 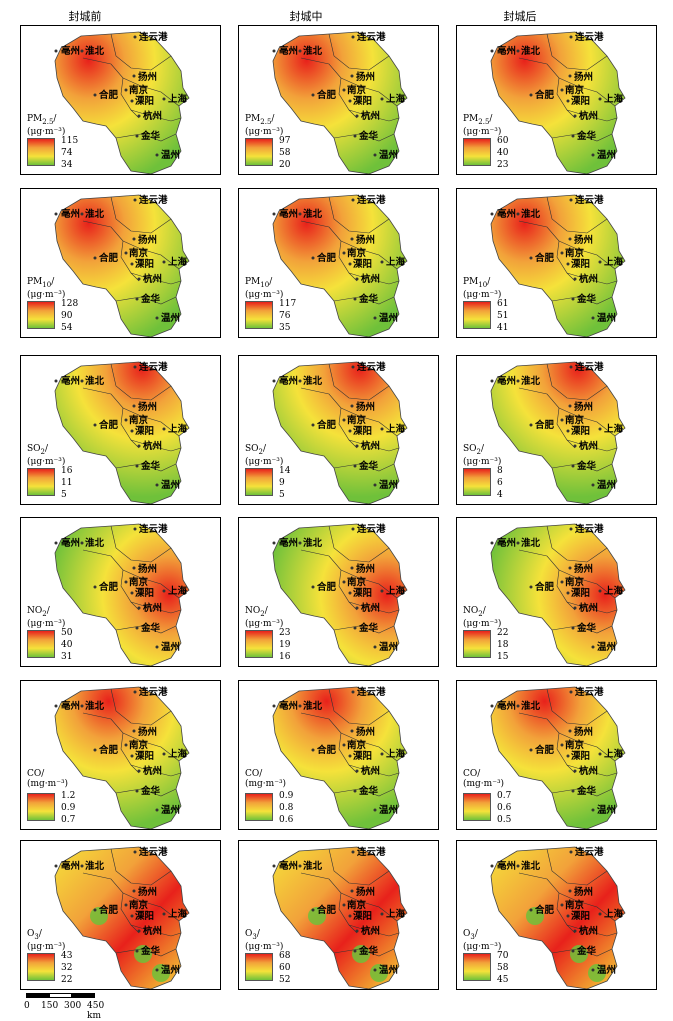 What do you see at coordinates (470, 449) in the screenshot?
I see `legend-title-main: SO` at bounding box center [470, 449].